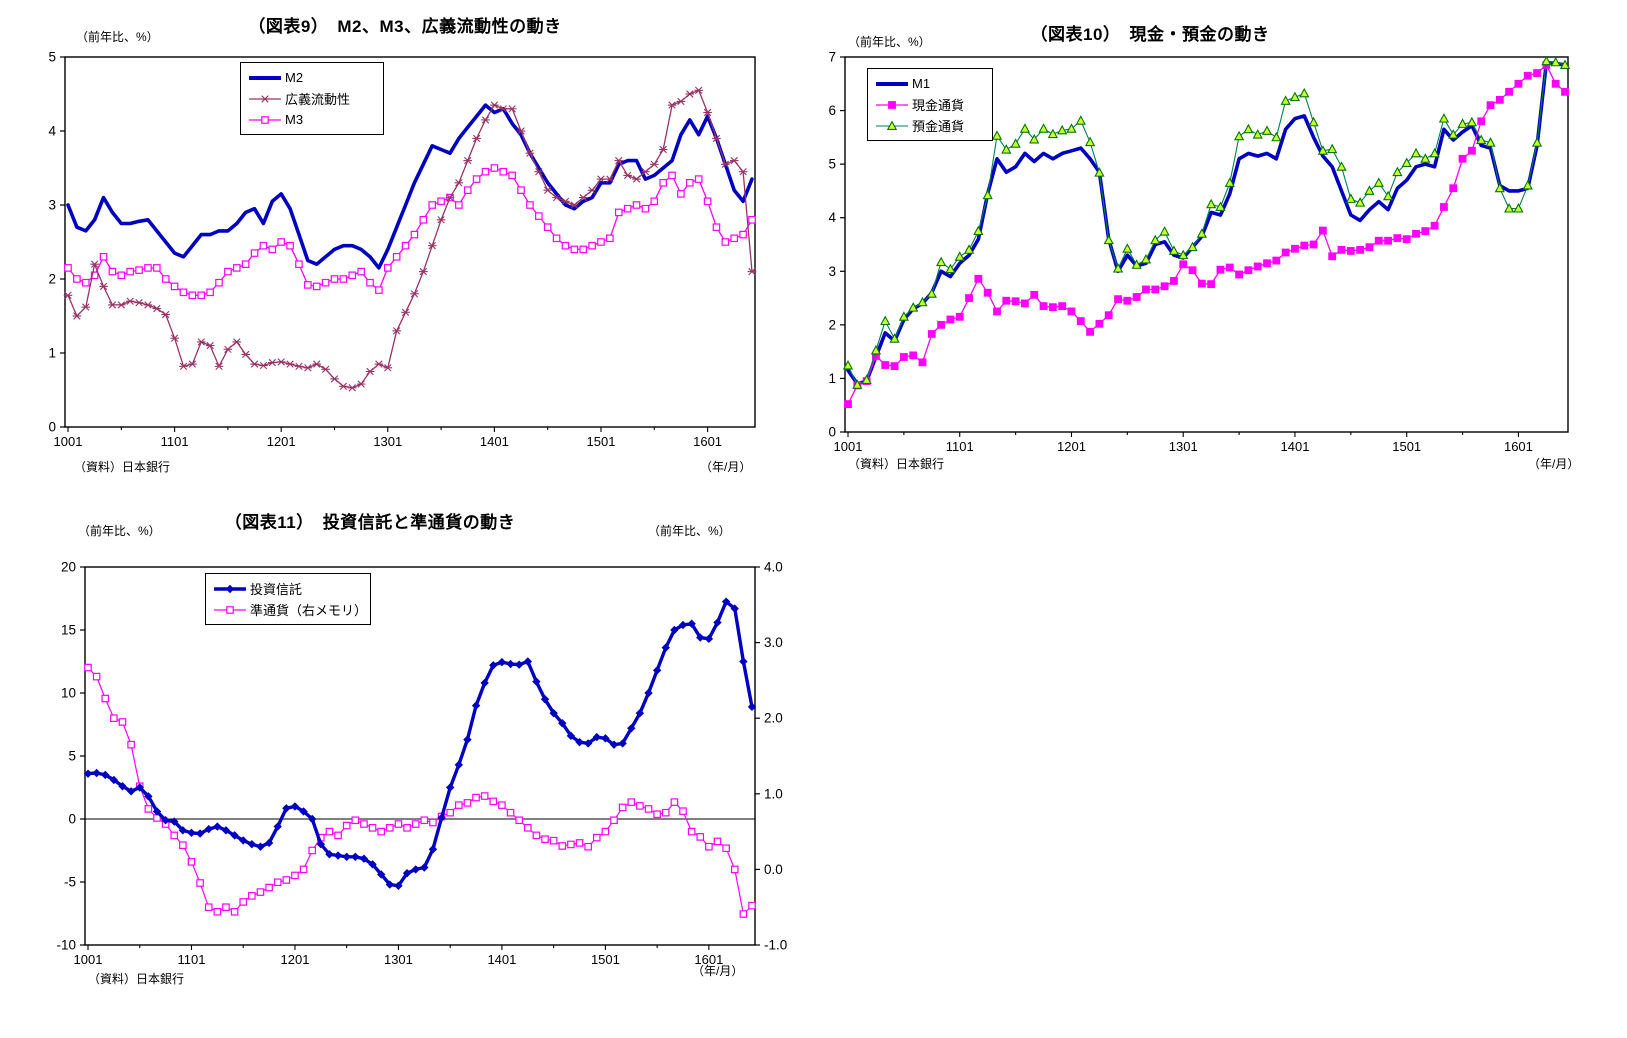 This screenshot has height=1038, width=1627. What do you see at coordinates (896, 464) in the screenshot?
I see `figure10-source: （資料）日本銀行` at bounding box center [896, 464].